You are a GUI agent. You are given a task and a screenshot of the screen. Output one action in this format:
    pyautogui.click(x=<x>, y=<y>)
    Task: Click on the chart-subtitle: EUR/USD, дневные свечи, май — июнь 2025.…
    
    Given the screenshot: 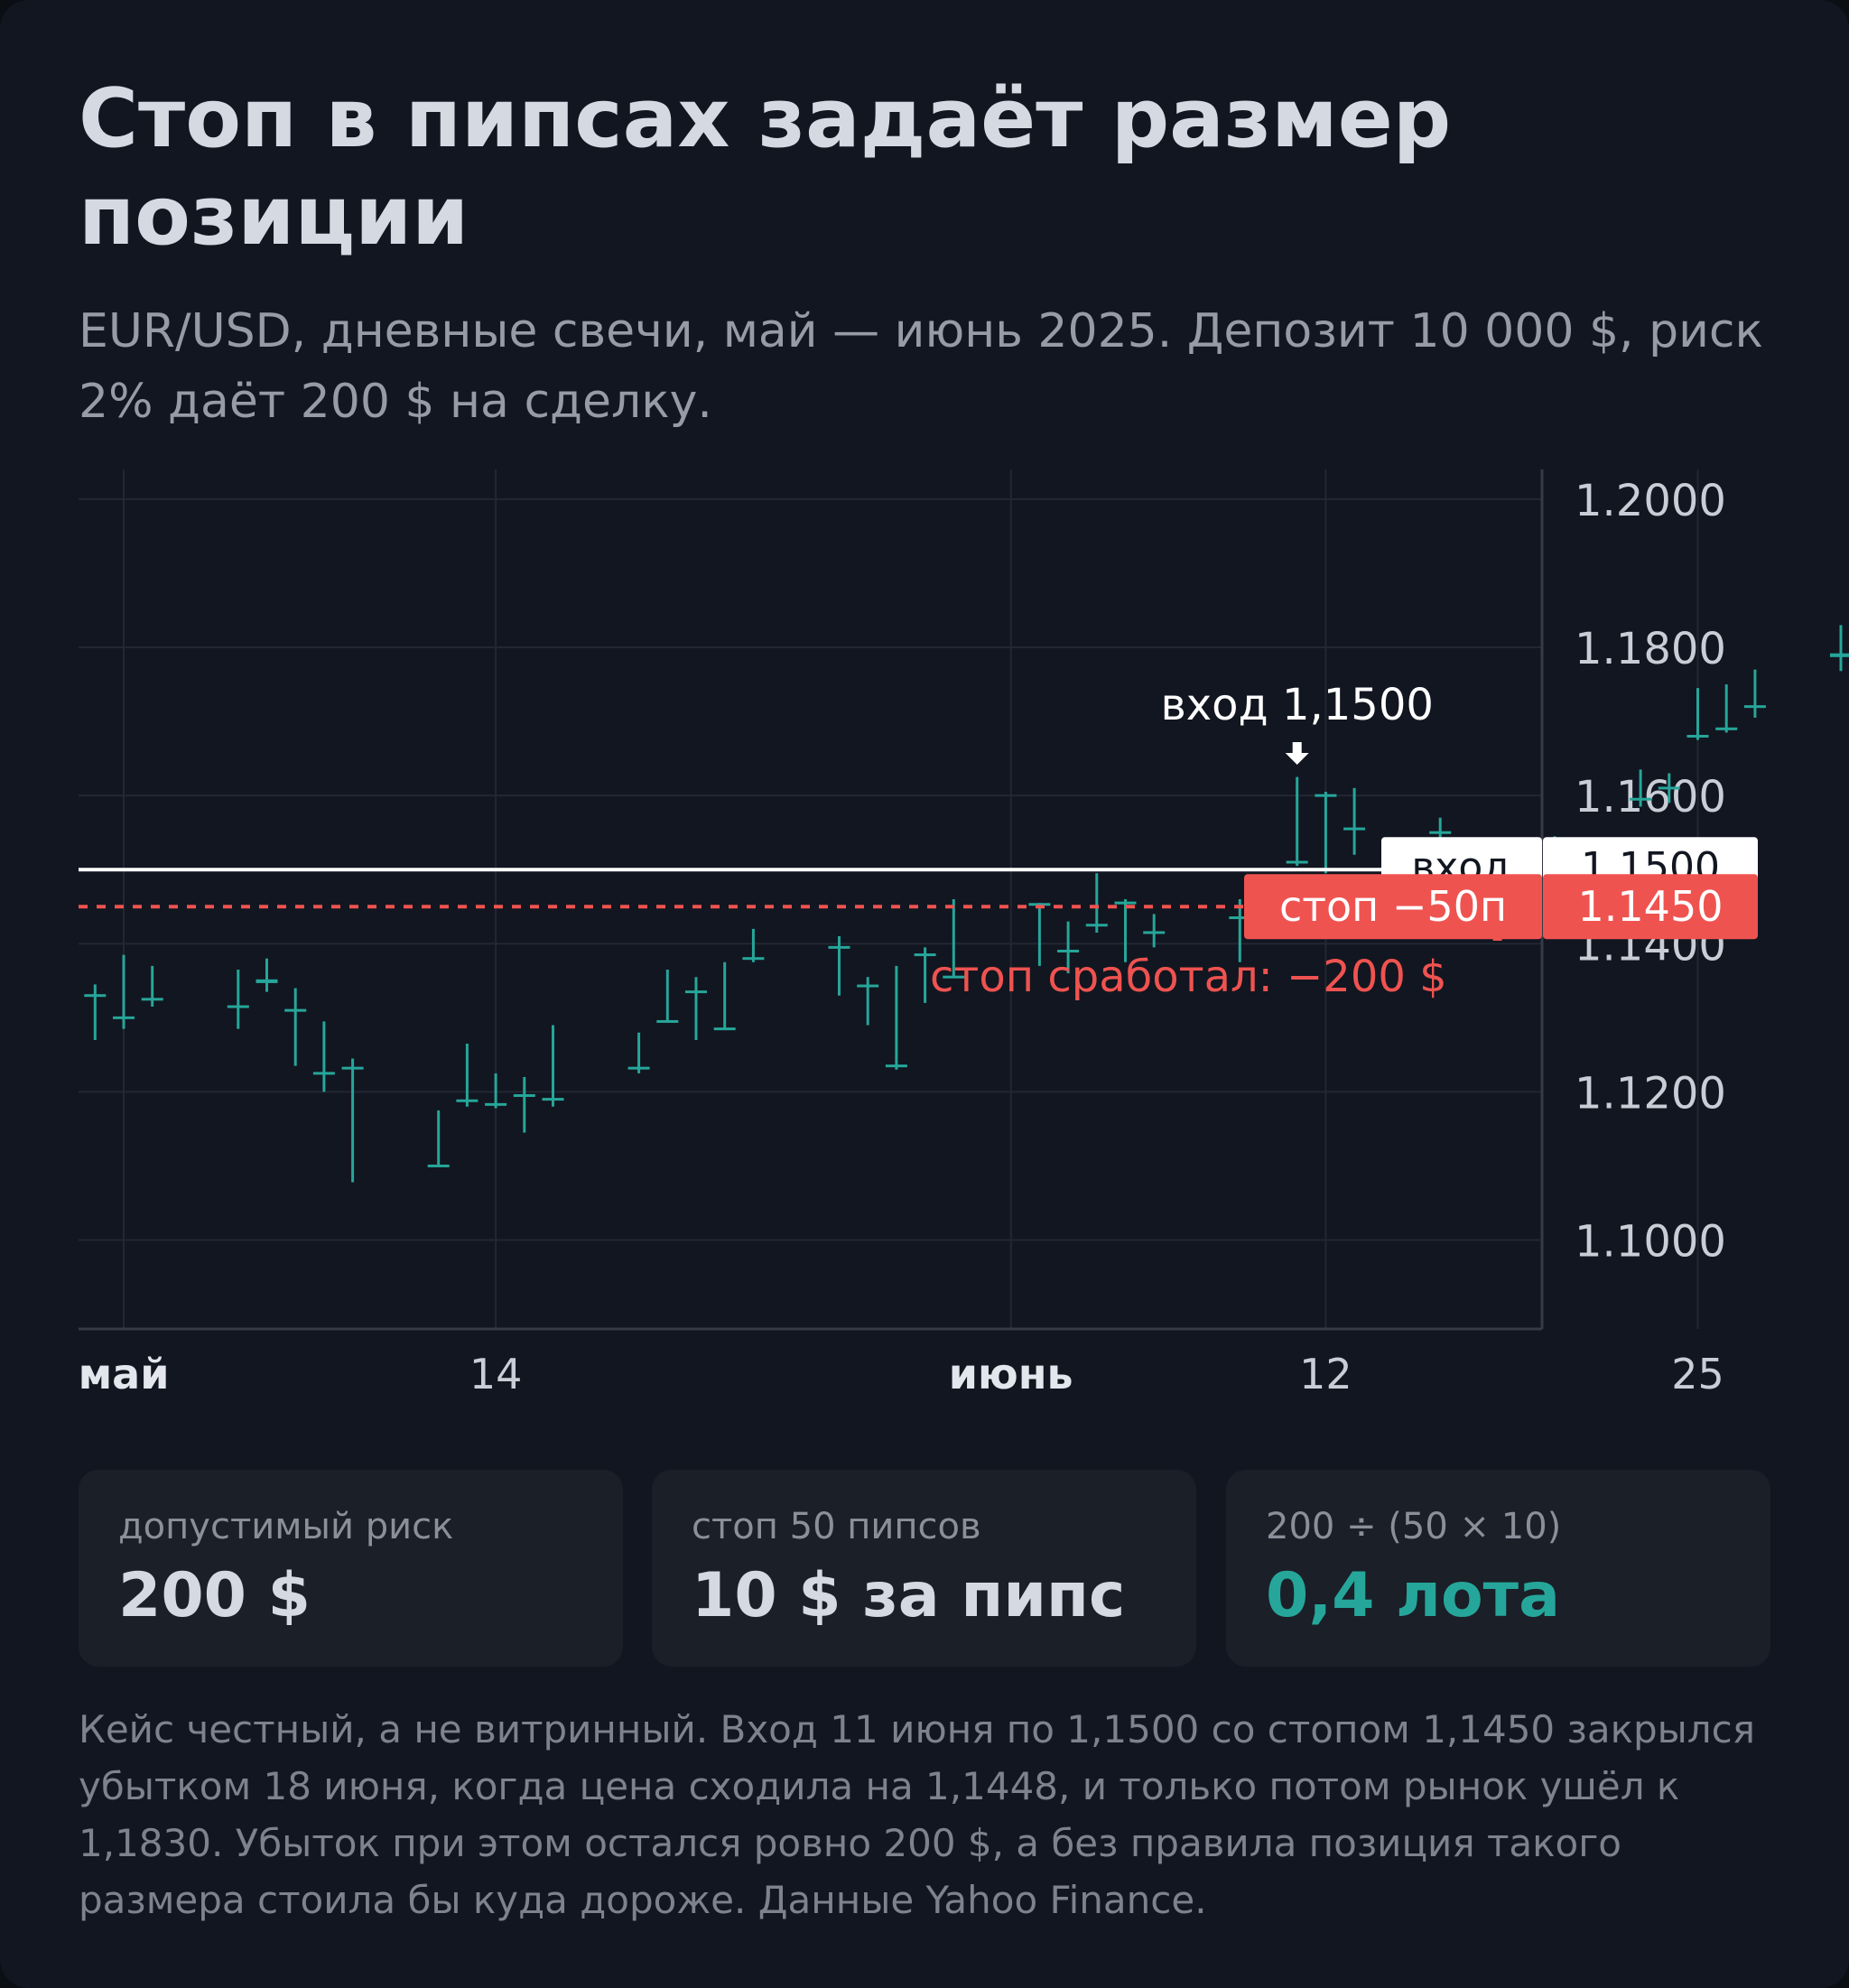 What is the action you would take?
    pyautogui.click(x=921, y=366)
    